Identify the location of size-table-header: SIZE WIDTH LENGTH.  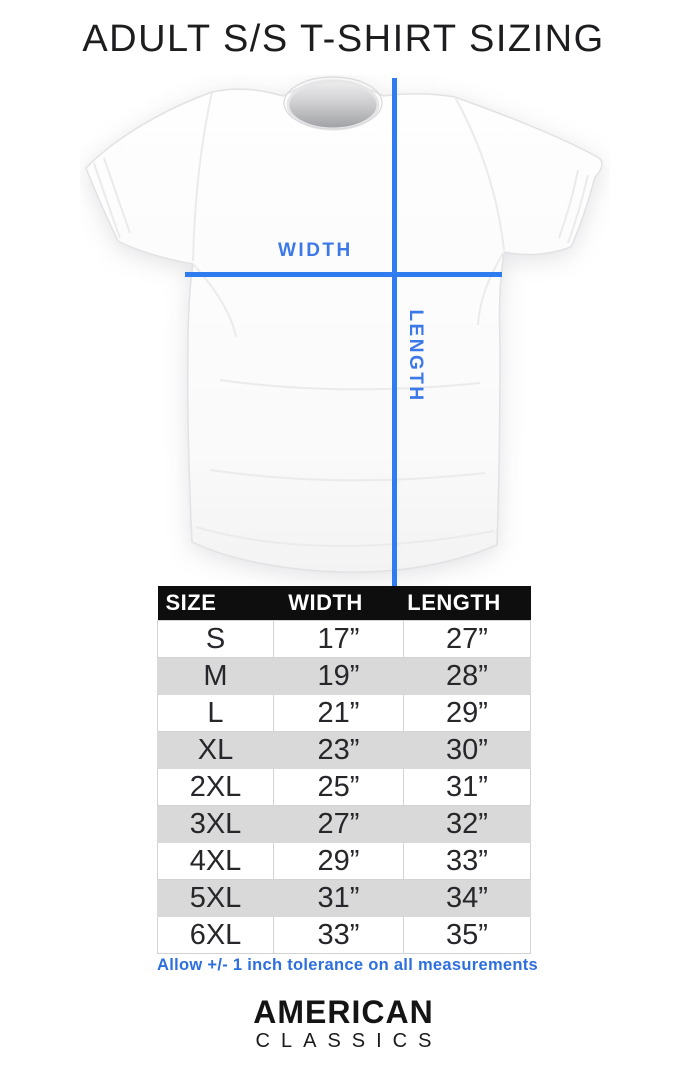
(344, 603).